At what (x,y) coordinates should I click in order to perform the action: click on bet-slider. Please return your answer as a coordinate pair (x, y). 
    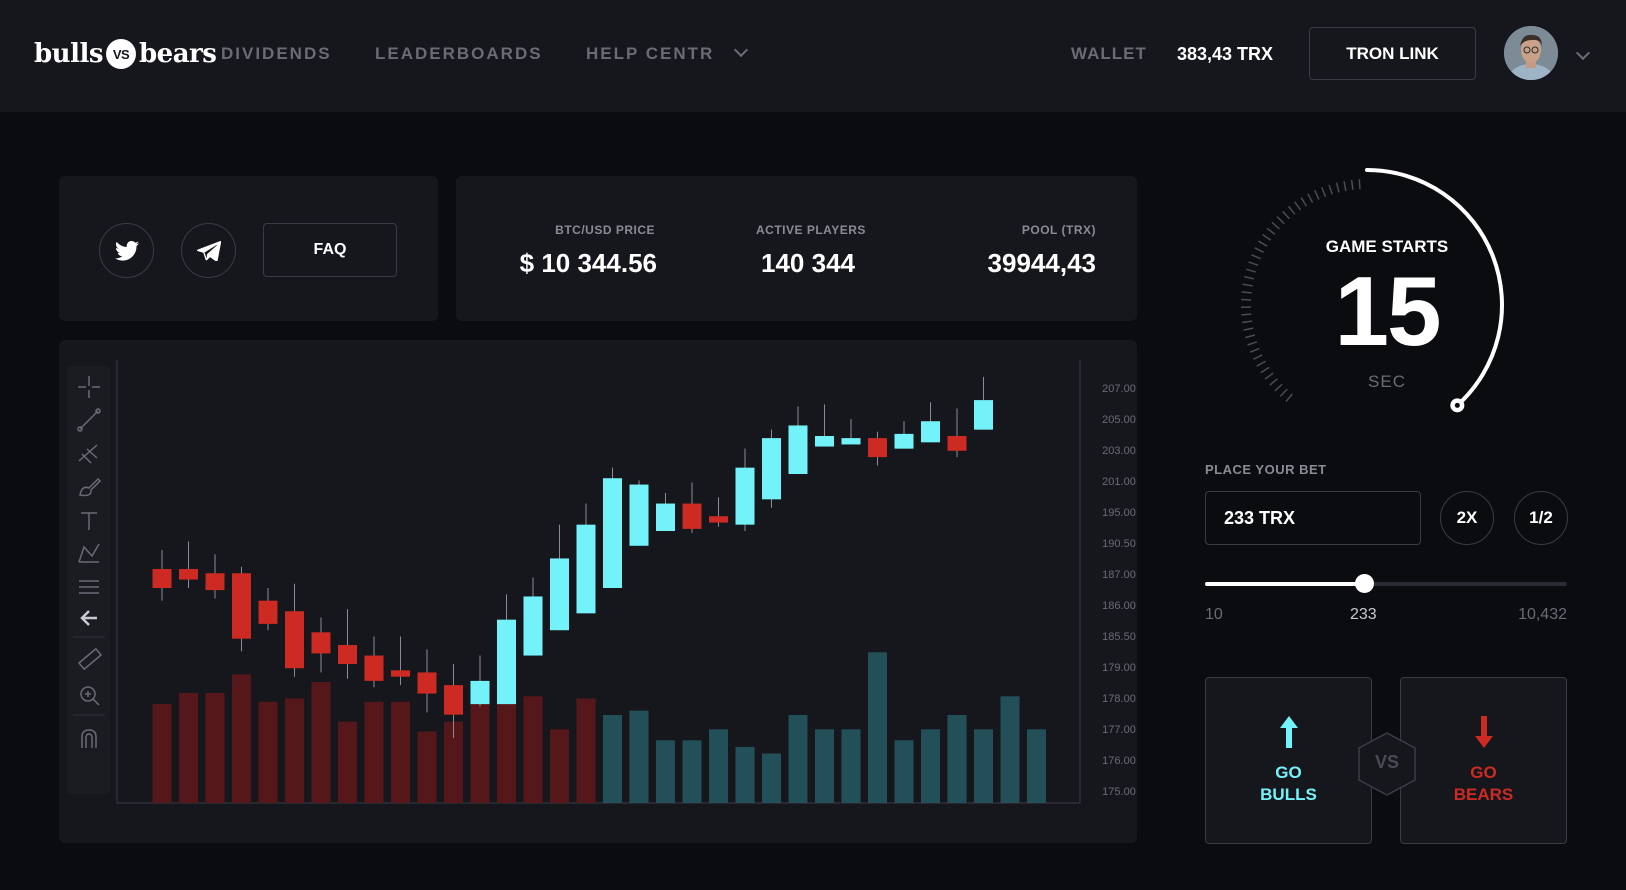
    Looking at the image, I should click on (1386, 583).